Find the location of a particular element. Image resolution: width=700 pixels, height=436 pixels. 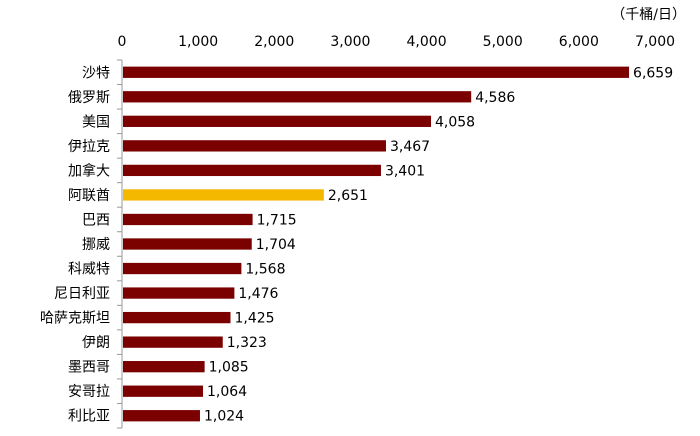

x-tick-label: 3,000 is located at coordinates (350, 42).